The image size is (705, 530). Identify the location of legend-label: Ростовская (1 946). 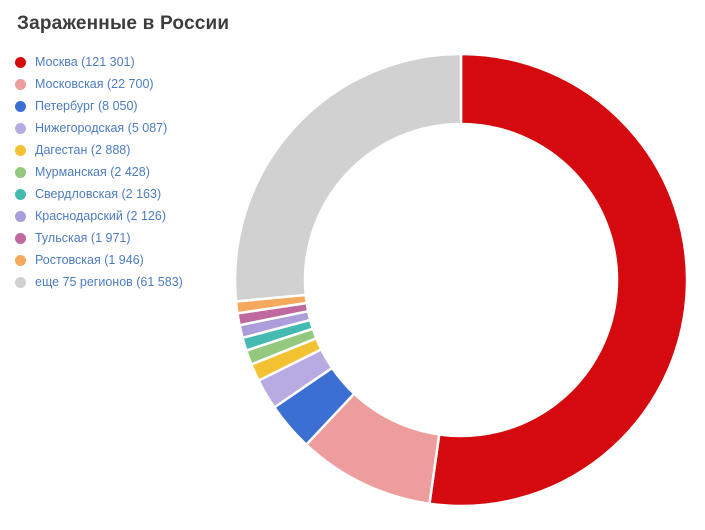
(89, 260).